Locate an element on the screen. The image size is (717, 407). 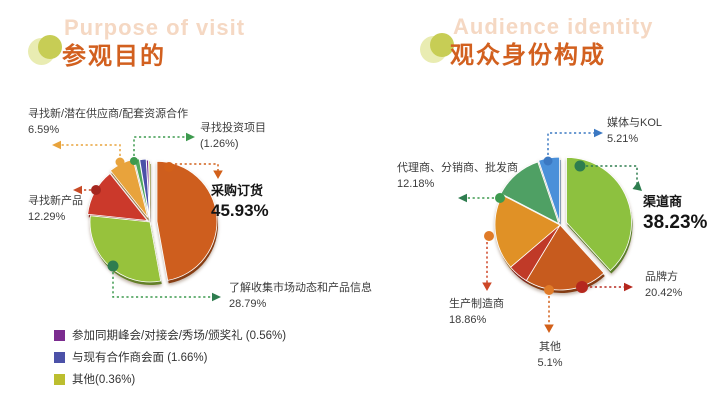
left-chart-title: 参观目的 is located at coordinates (114, 56).